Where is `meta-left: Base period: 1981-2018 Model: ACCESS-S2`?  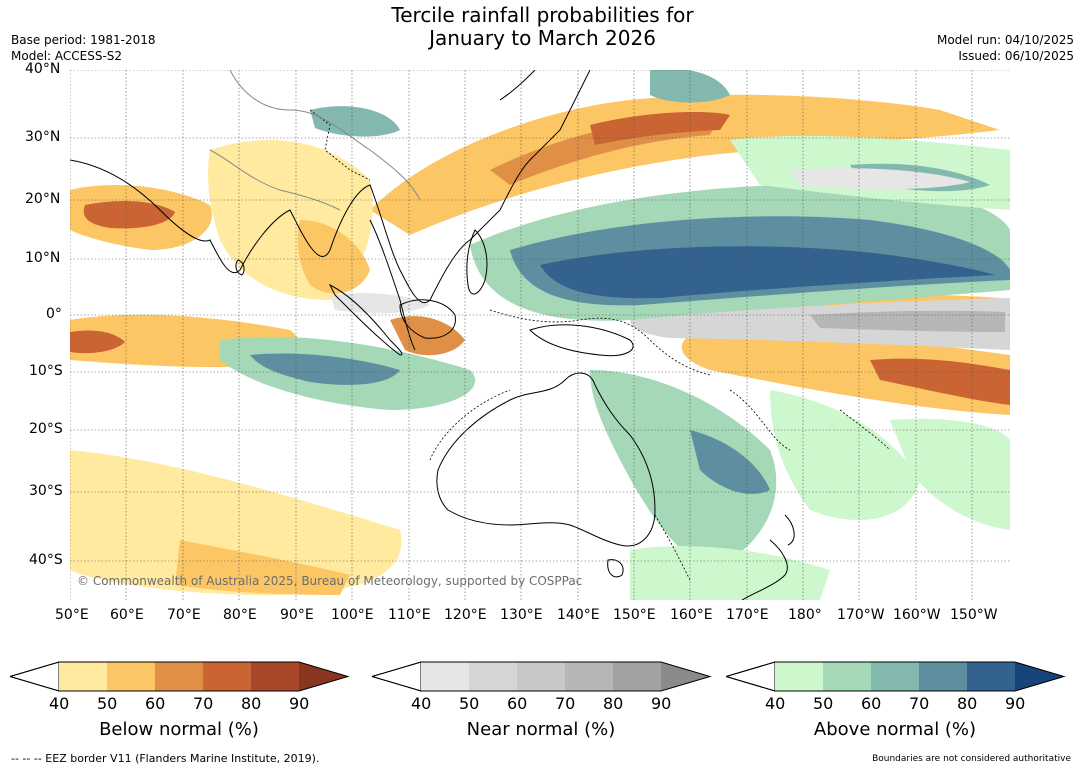
meta-left: Base period: 1981-2018 Model: ACCESS-S2 is located at coordinates (83, 48).